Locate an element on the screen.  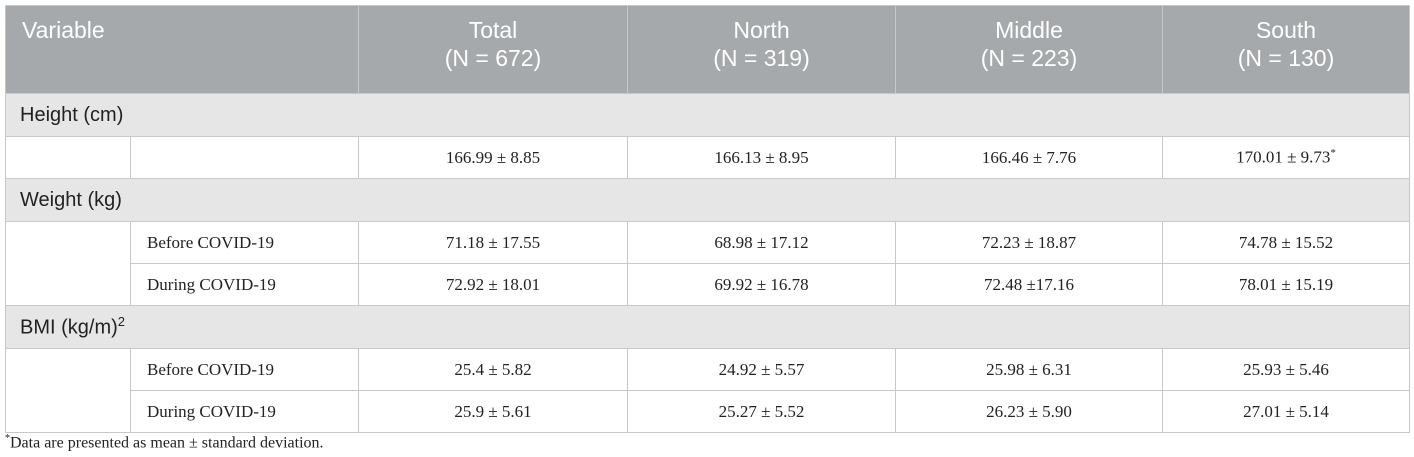
value-cell: 71.18 ± 17.55 is located at coordinates (493, 242).